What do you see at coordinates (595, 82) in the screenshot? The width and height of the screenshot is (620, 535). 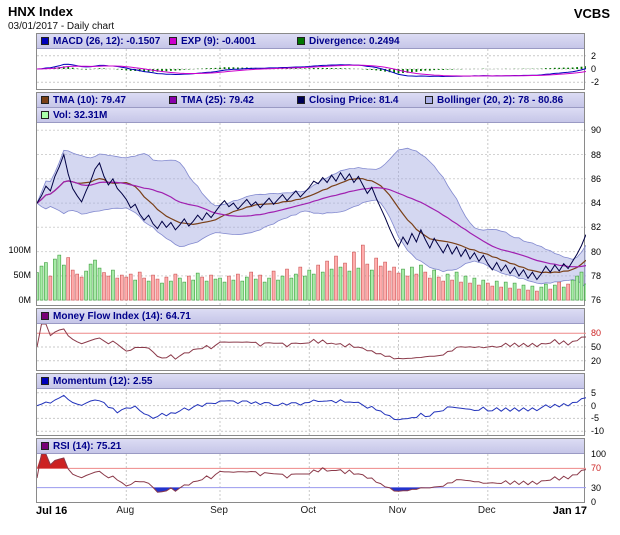 I see `y-axis-tick: -2` at bounding box center [595, 82].